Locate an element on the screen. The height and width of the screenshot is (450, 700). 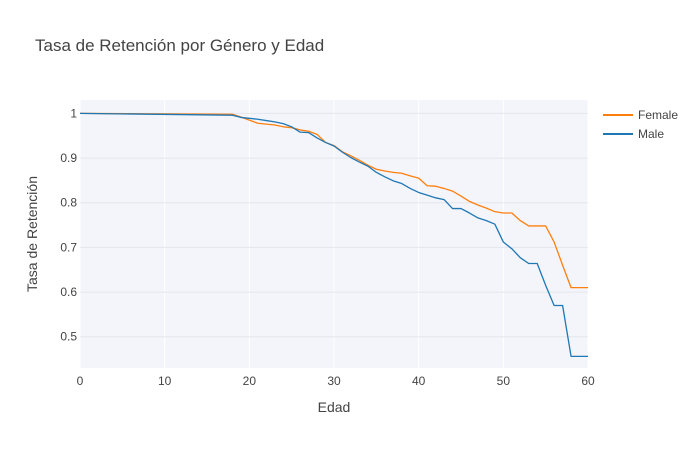
legend-label: Female is located at coordinates (658, 115).